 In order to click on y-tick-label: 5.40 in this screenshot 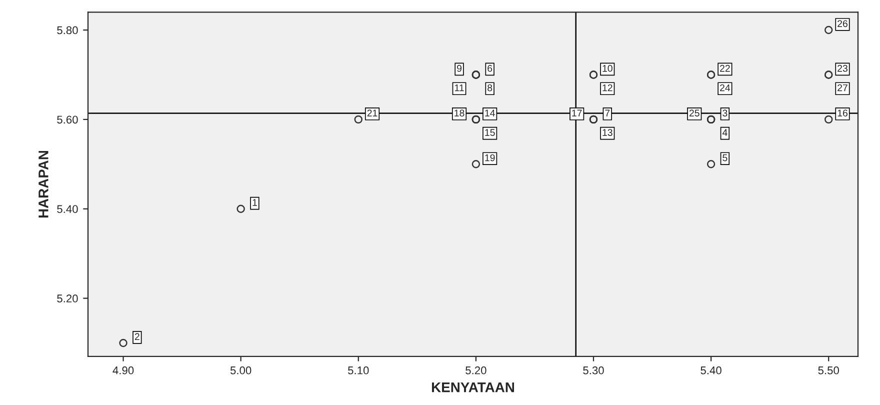, I will do `click(67, 209)`.